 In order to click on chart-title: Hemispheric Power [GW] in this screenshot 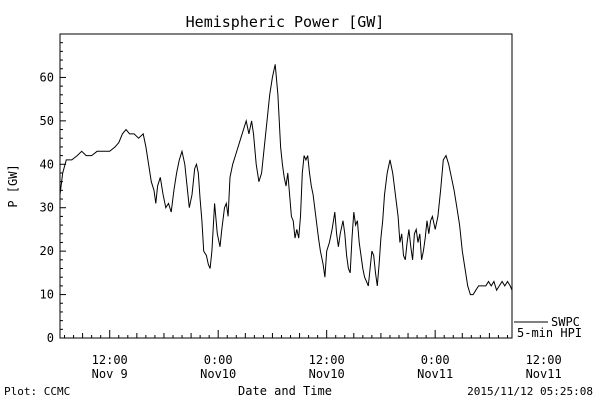, I will do `click(285, 22)`.